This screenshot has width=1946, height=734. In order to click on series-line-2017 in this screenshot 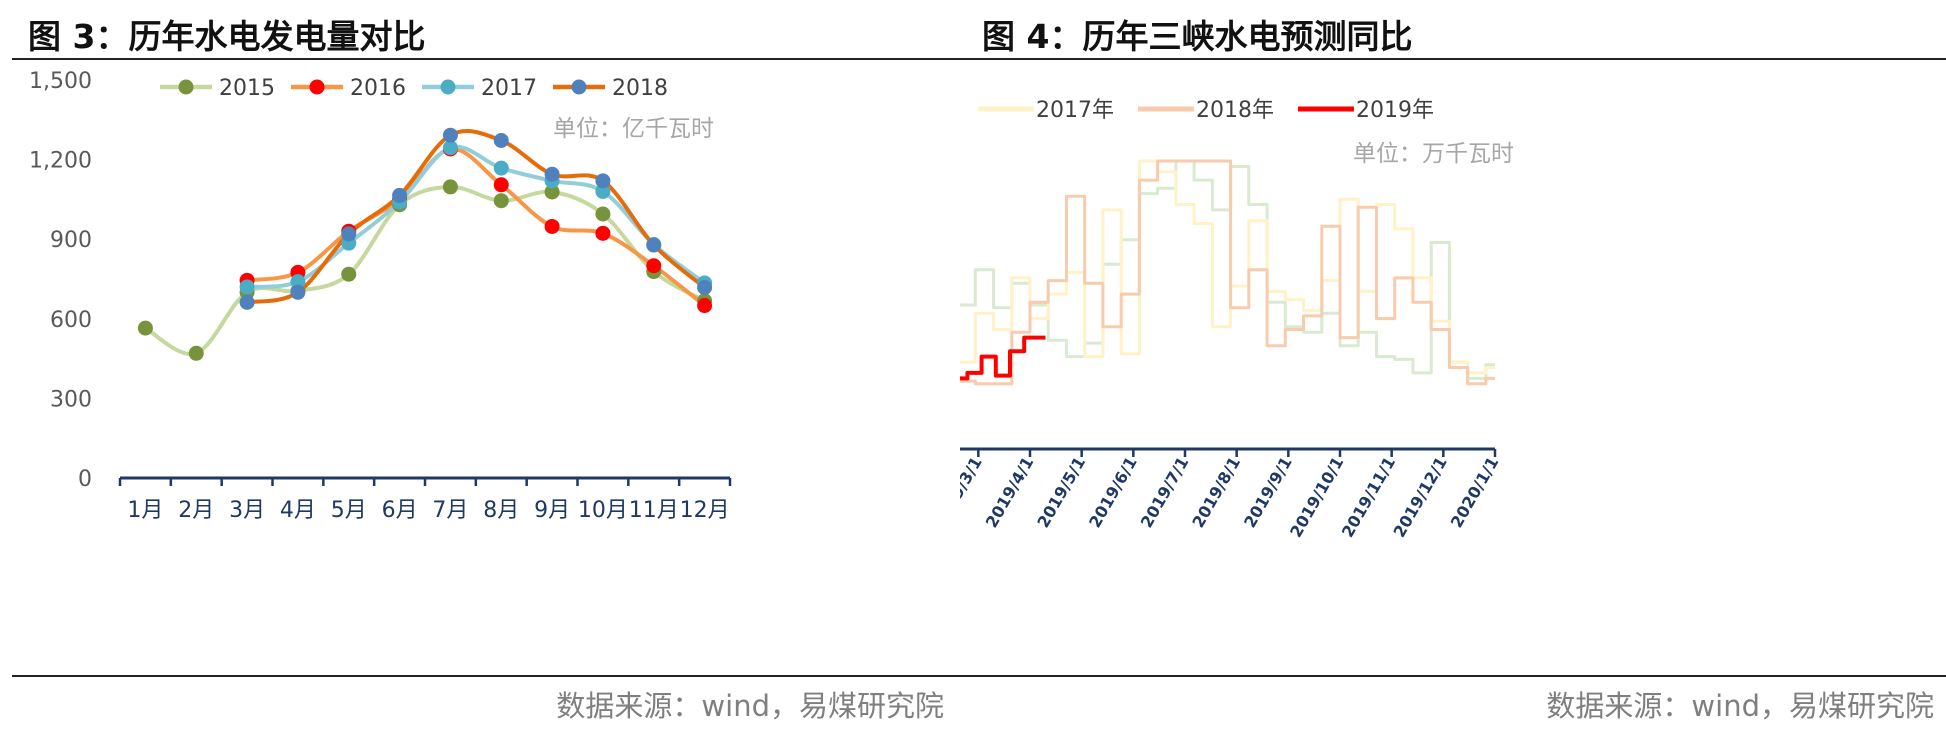, I will do `click(476, 216)`.